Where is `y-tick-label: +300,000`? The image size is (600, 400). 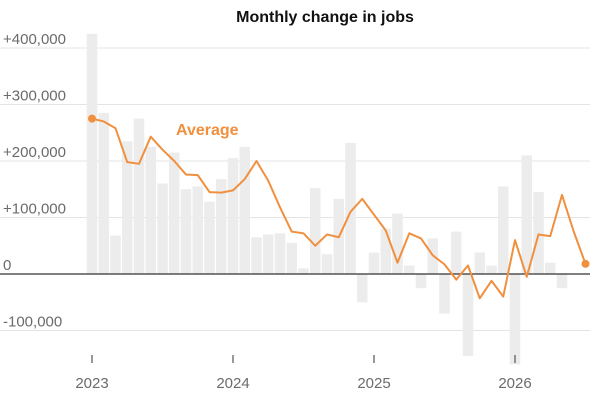
y-tick-label: +300,000 is located at coordinates (34, 96).